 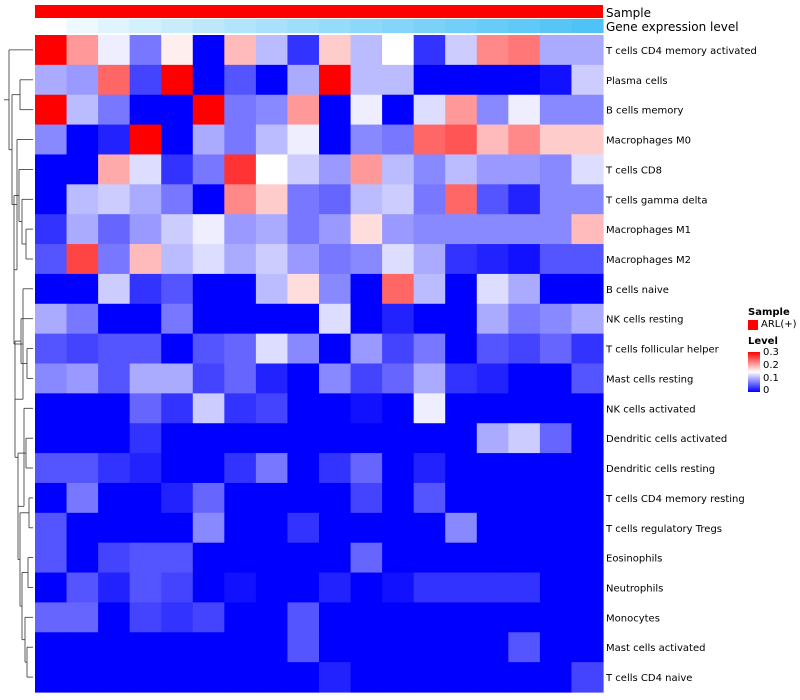 I want to click on row-label: T cells CD4 naive, so click(x=648, y=678).